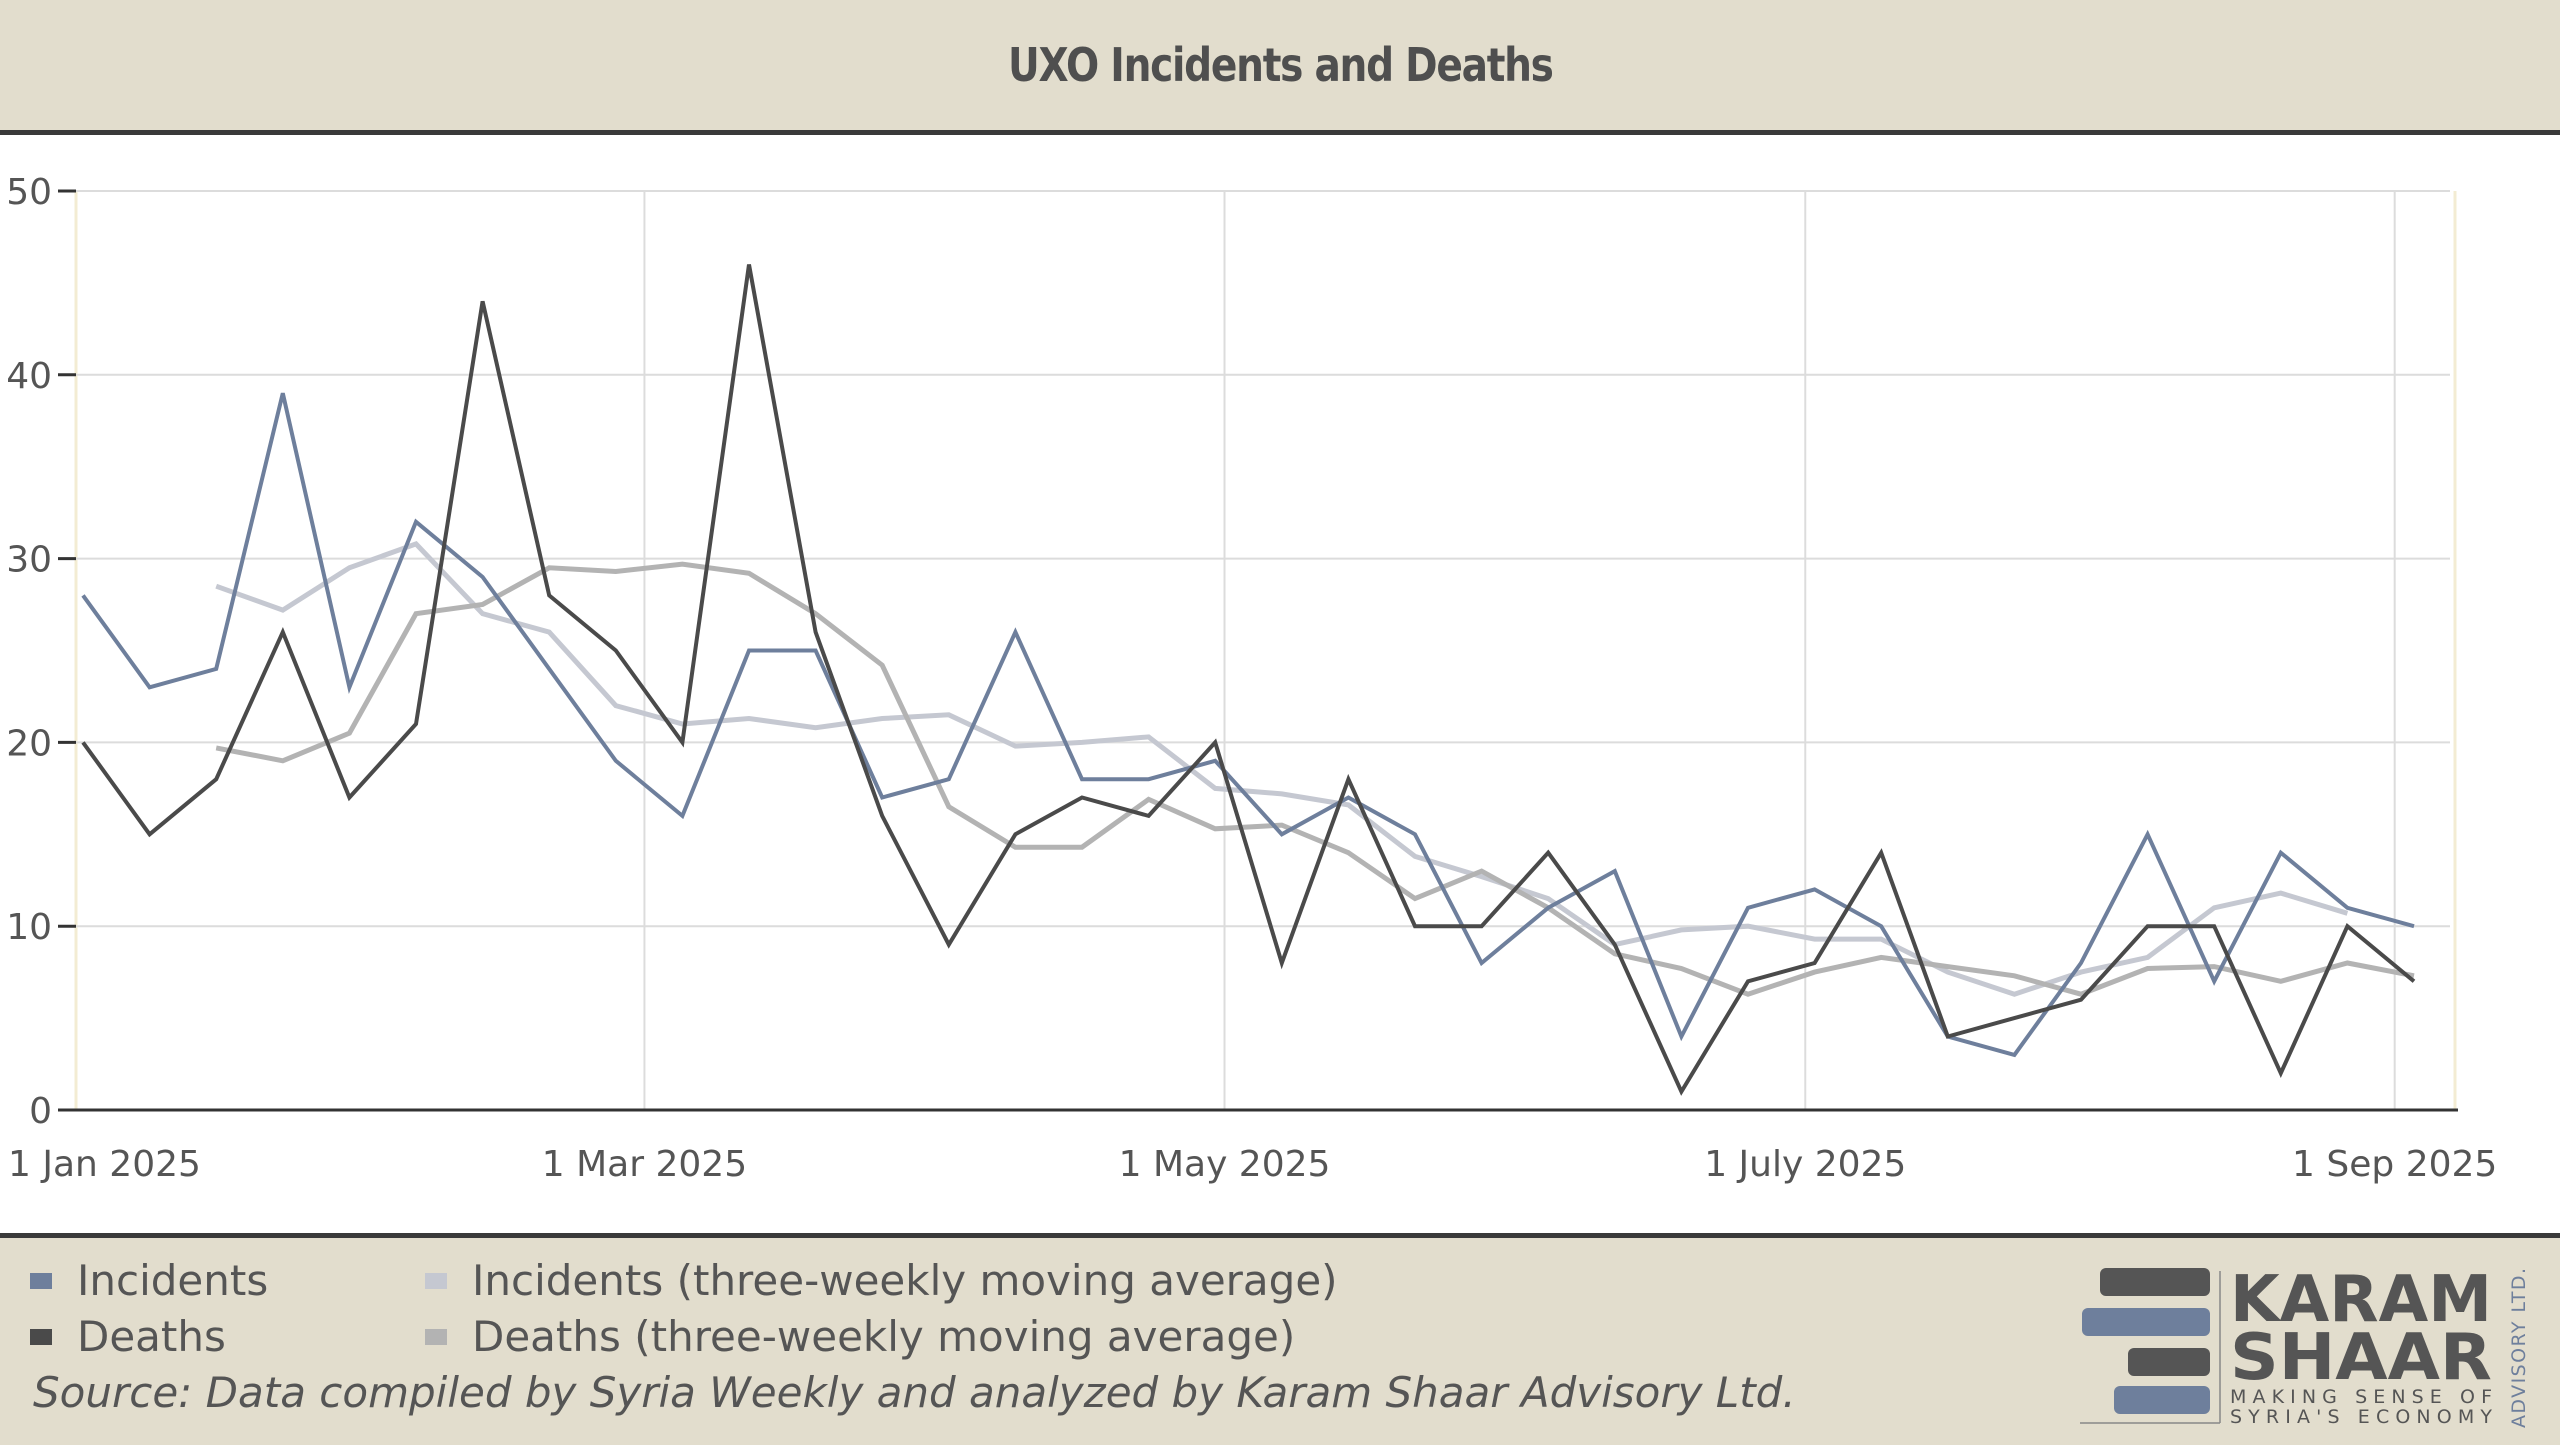  I want to click on legend-item-deaths: Deaths, so click(128, 1336).